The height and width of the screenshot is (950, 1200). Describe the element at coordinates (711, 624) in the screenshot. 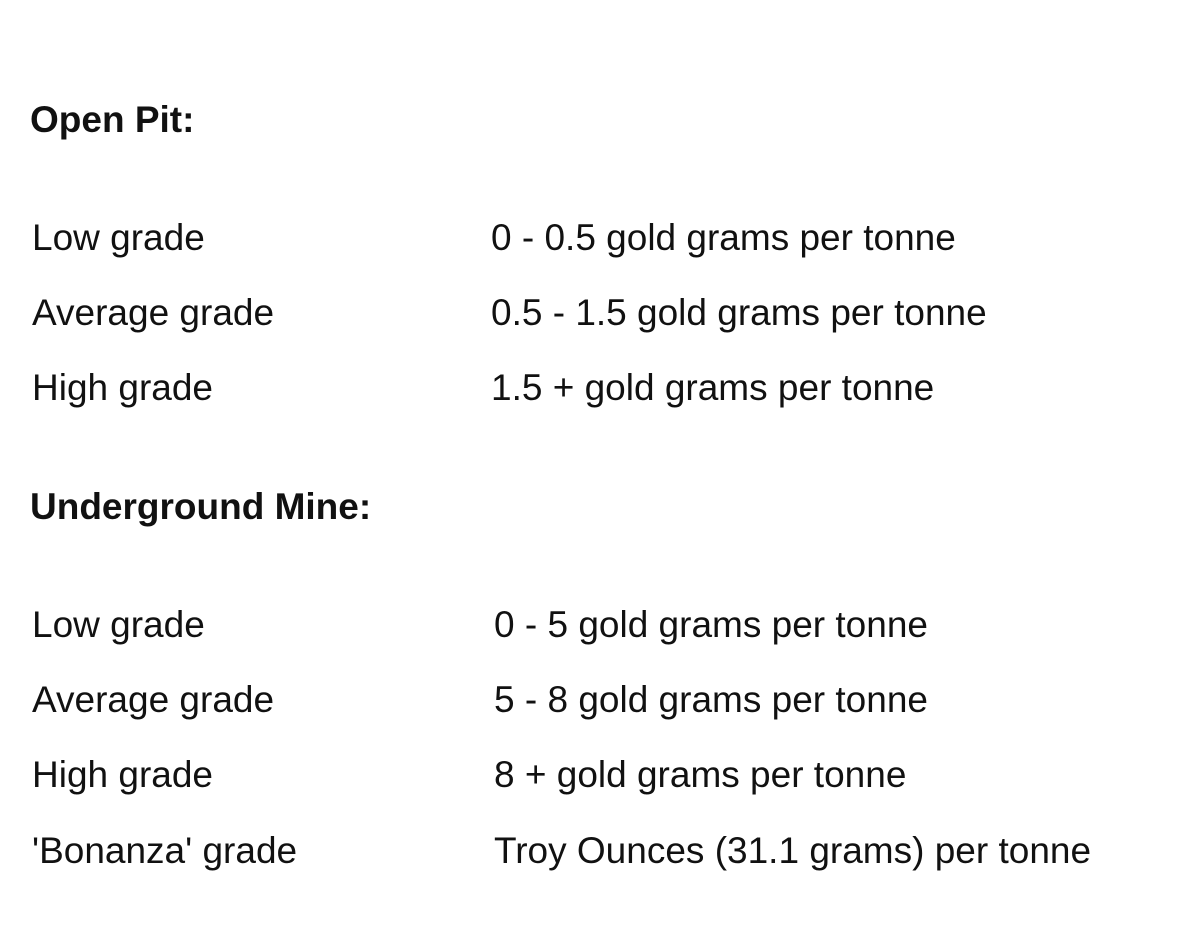

I see `grade-value: 0 - 5 gold grams per tonne` at that location.